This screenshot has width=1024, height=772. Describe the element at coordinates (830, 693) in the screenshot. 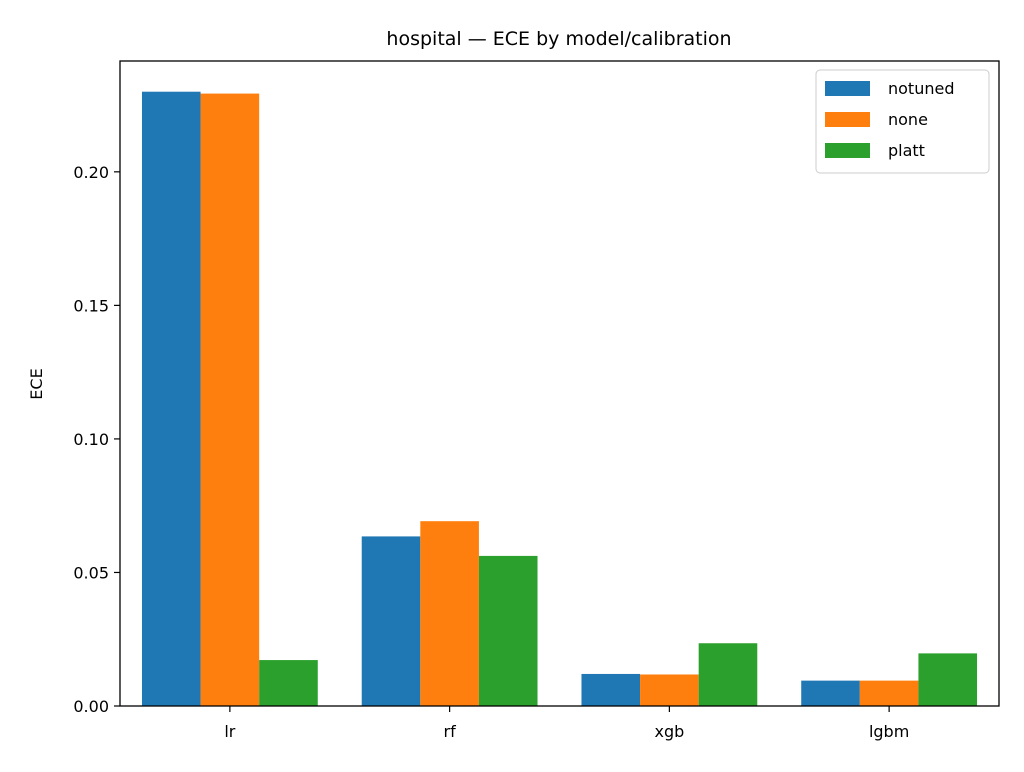

I see `bar-lgbm-notuned` at that location.